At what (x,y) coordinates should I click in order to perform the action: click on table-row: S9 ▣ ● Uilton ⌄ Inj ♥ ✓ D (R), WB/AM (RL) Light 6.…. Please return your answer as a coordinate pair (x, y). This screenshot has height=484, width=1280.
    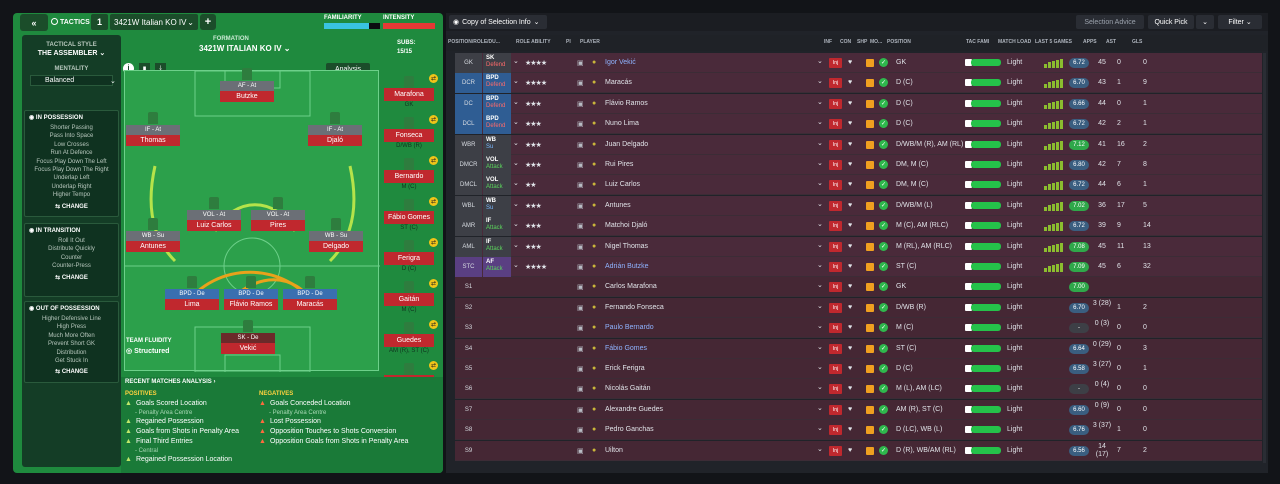
    Looking at the image, I should click on (858, 450).